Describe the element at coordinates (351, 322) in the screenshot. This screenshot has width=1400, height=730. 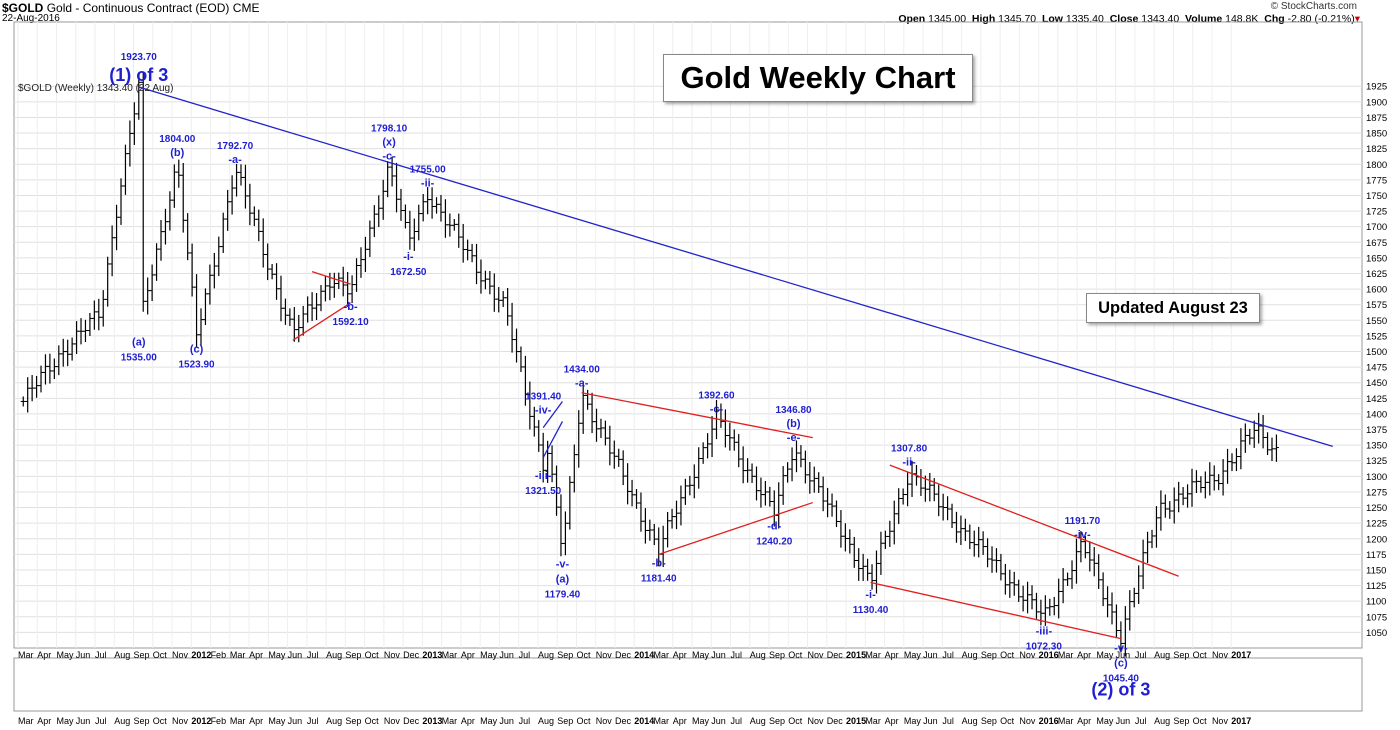
I see `wave-price-label: 1592.10` at that location.